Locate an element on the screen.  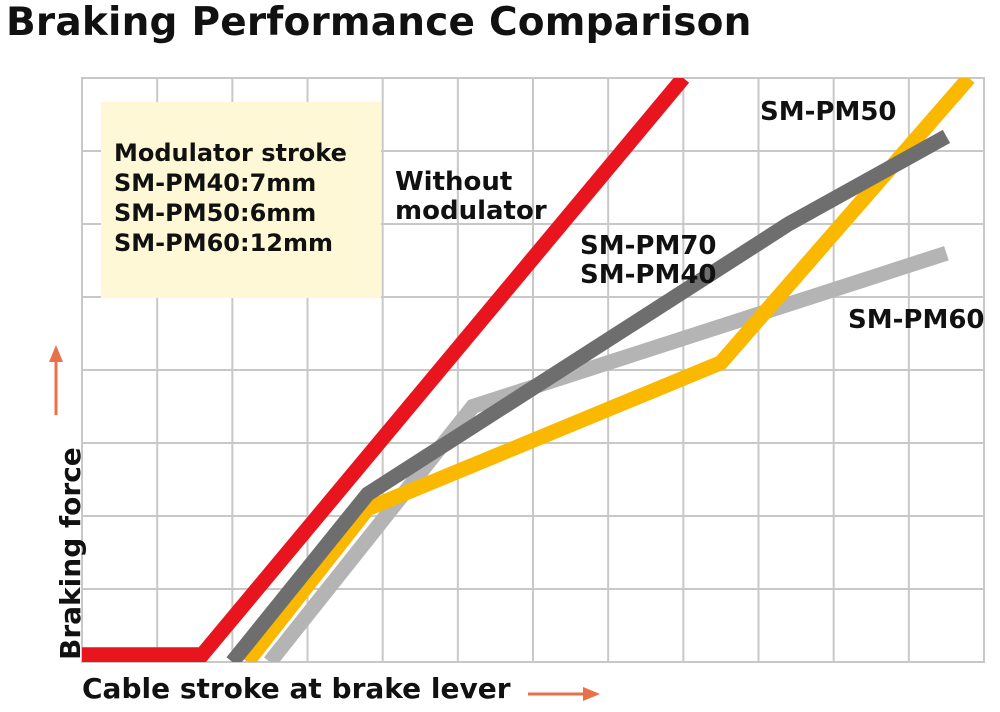
x-axis-label: Cable stroke at brake lever is located at coordinates (296, 688).